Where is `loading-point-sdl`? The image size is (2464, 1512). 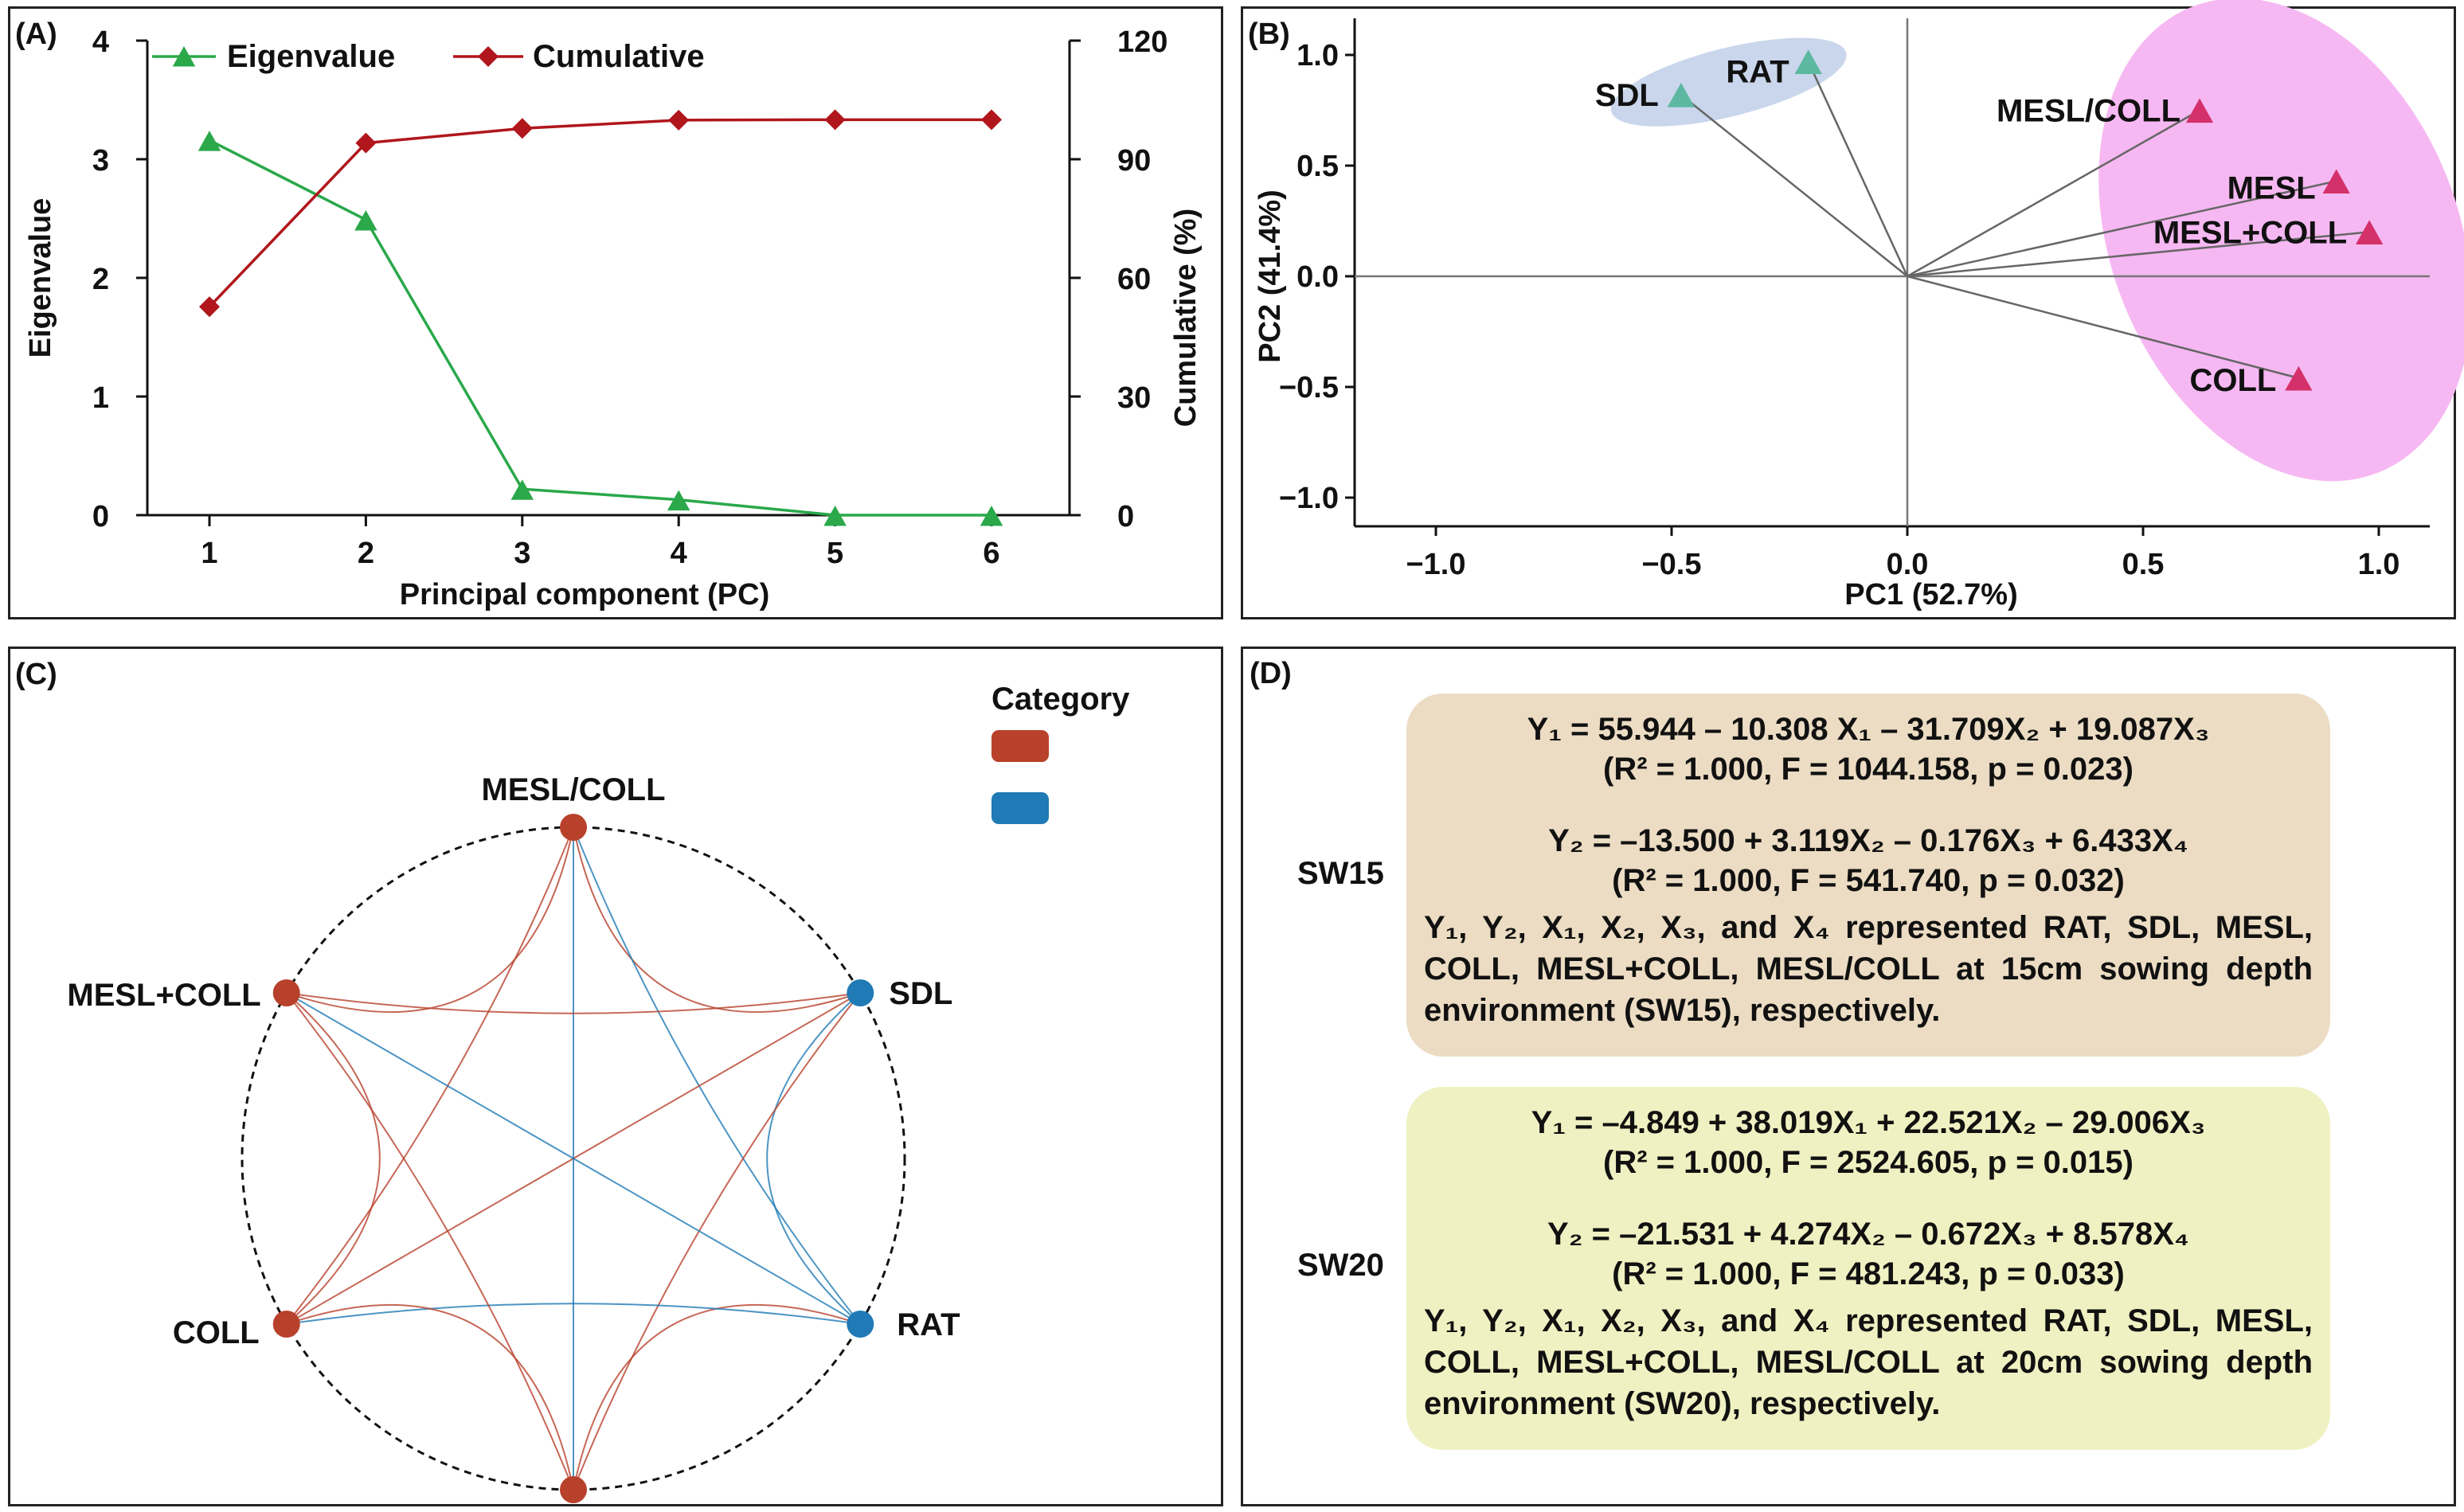 loading-point-sdl is located at coordinates (1681, 95).